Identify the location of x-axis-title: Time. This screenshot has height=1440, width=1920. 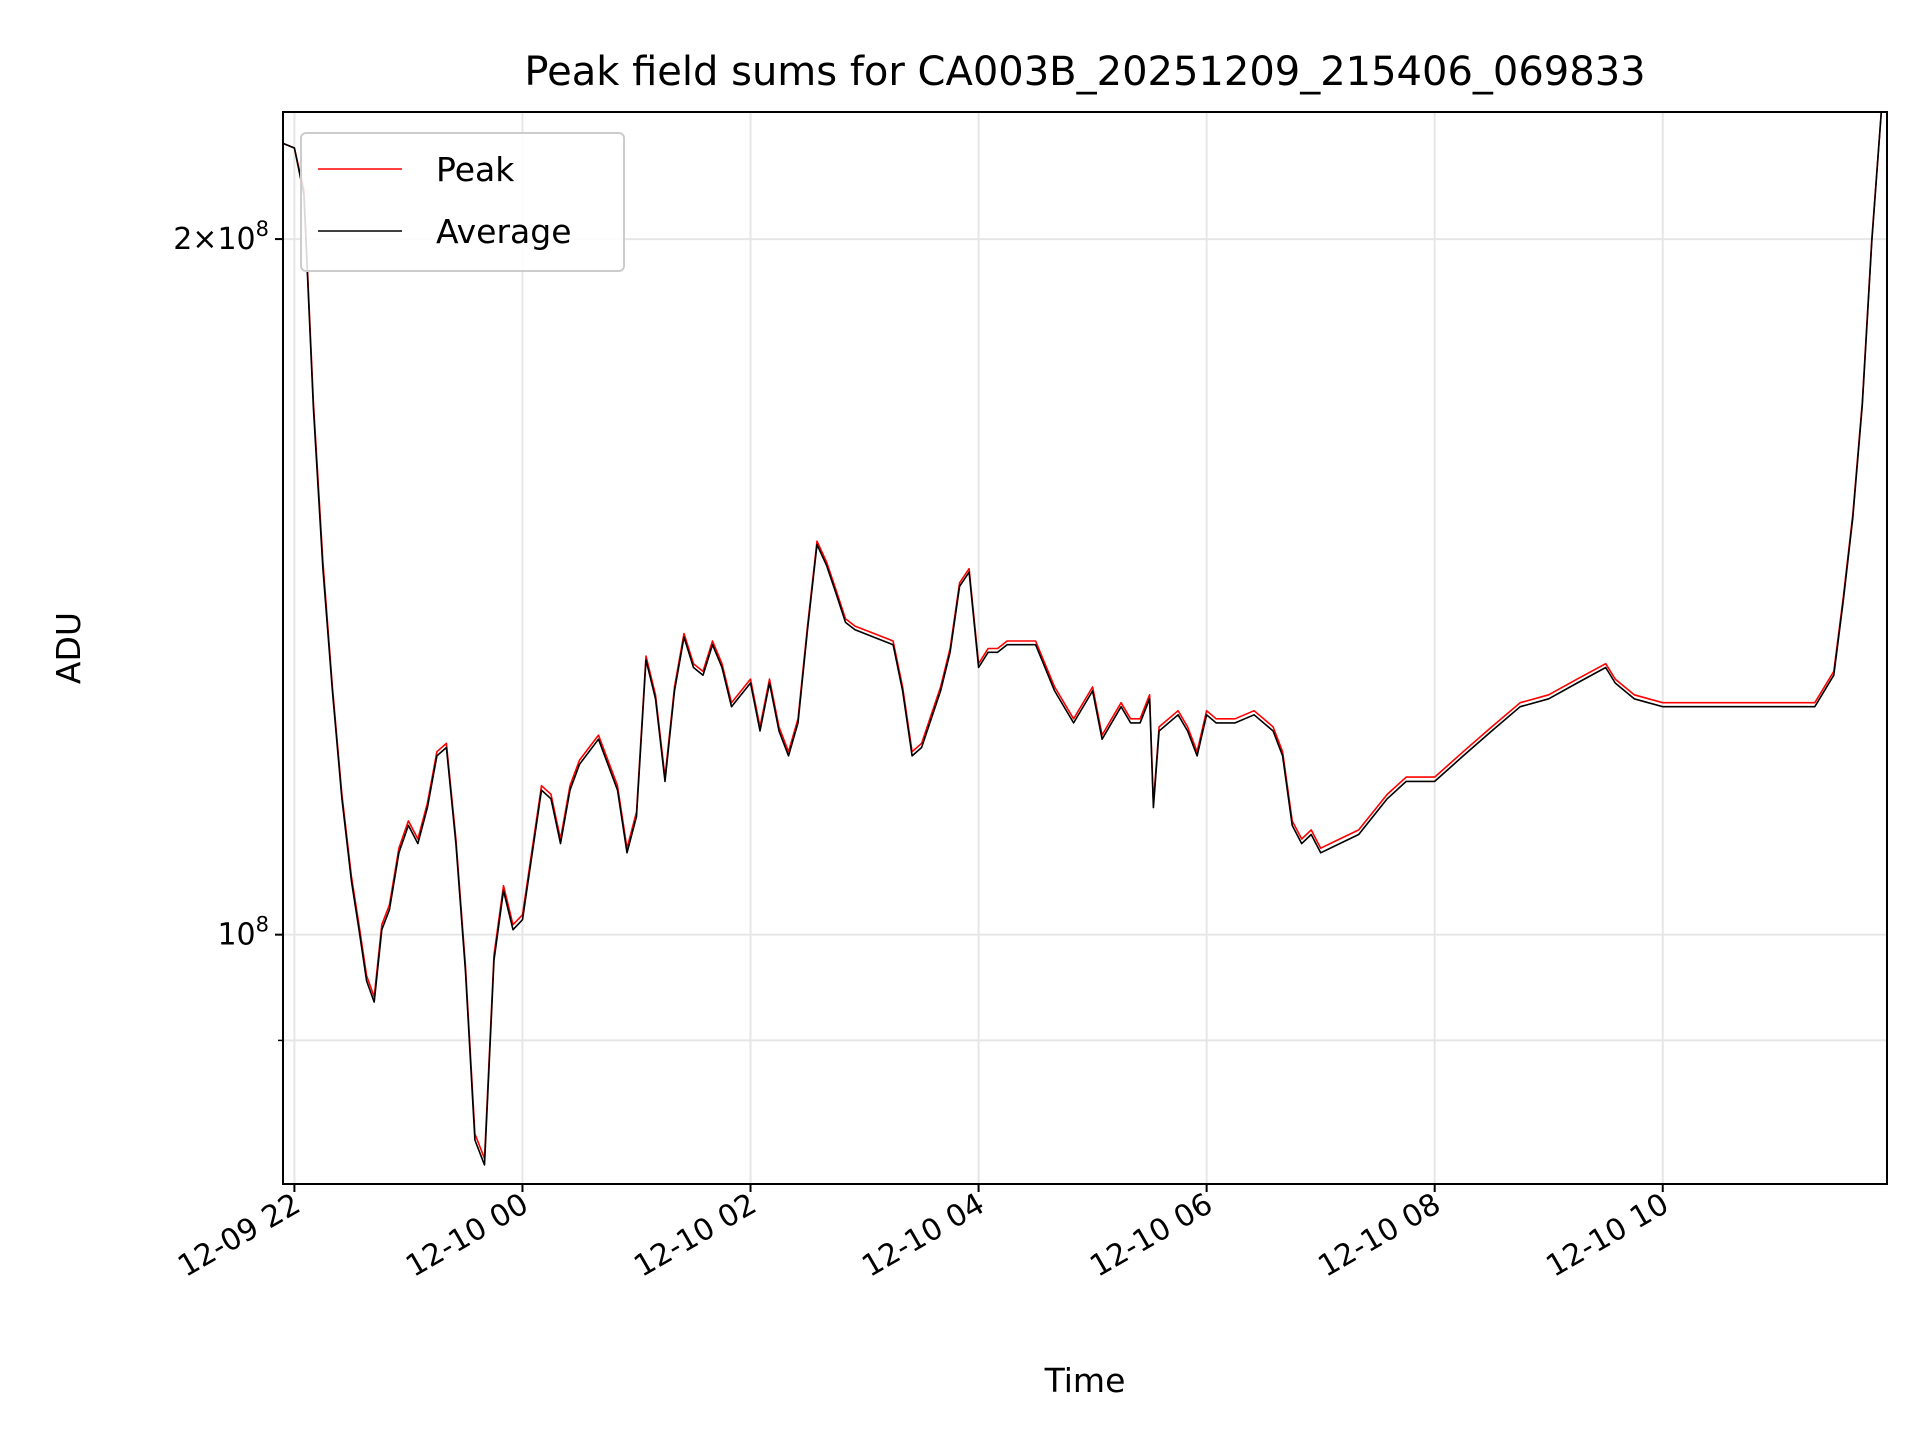
(1085, 1380).